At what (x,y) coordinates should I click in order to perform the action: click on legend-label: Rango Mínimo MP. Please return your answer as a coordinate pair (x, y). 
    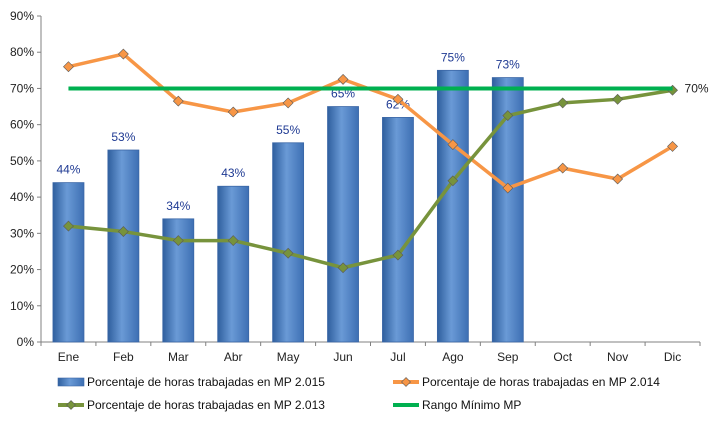
    Looking at the image, I should click on (471, 405).